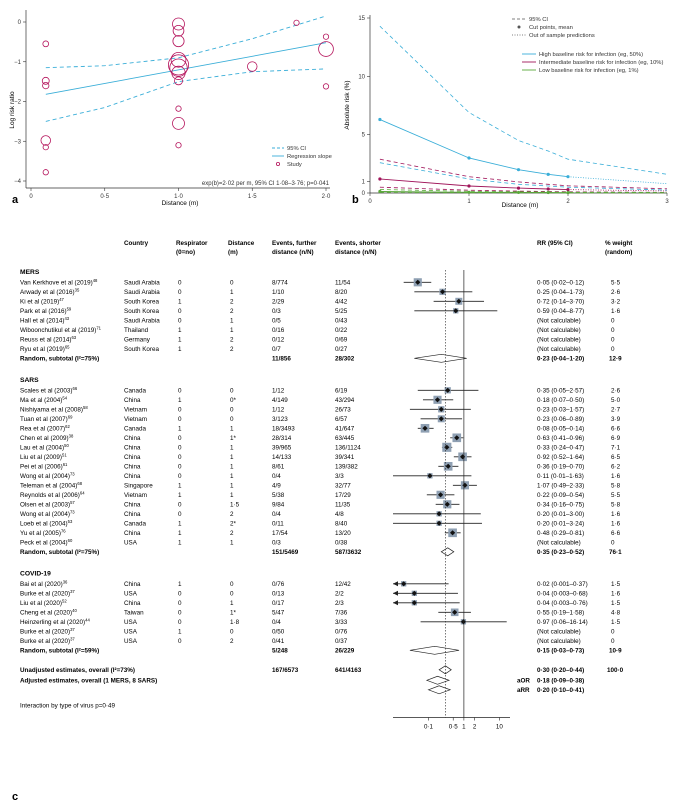 This screenshot has width=685, height=812. Describe the element at coordinates (345, 400) in the screenshot. I see `row-events-shorter: 43/294` at that location.